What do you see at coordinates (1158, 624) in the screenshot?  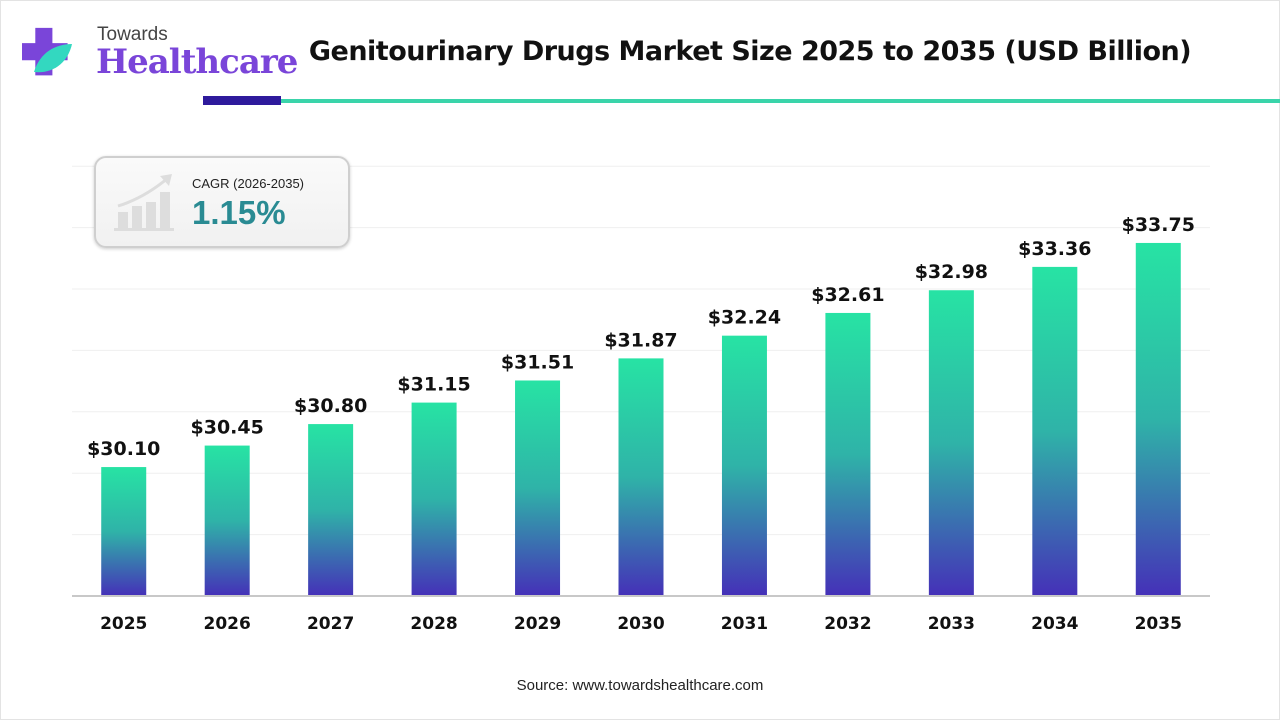 I see `x-tick-label: 2035` at bounding box center [1158, 624].